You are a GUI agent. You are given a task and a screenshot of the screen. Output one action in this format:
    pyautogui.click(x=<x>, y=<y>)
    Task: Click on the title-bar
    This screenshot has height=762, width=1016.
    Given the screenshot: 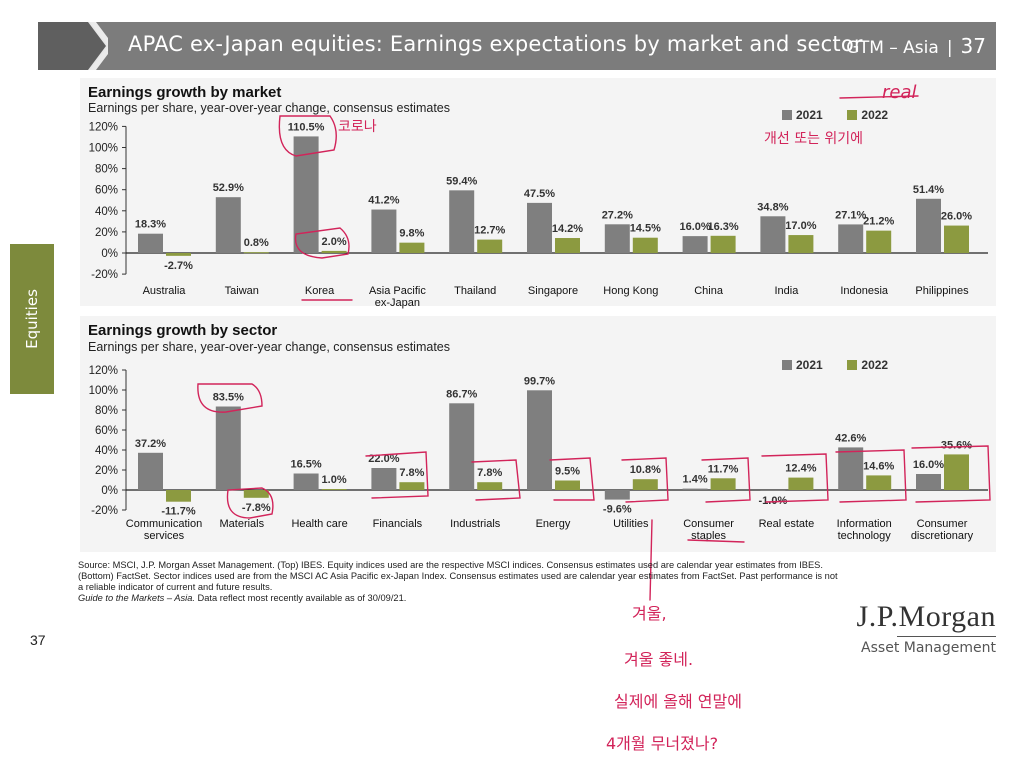 What is the action you would take?
    pyautogui.click(x=517, y=46)
    